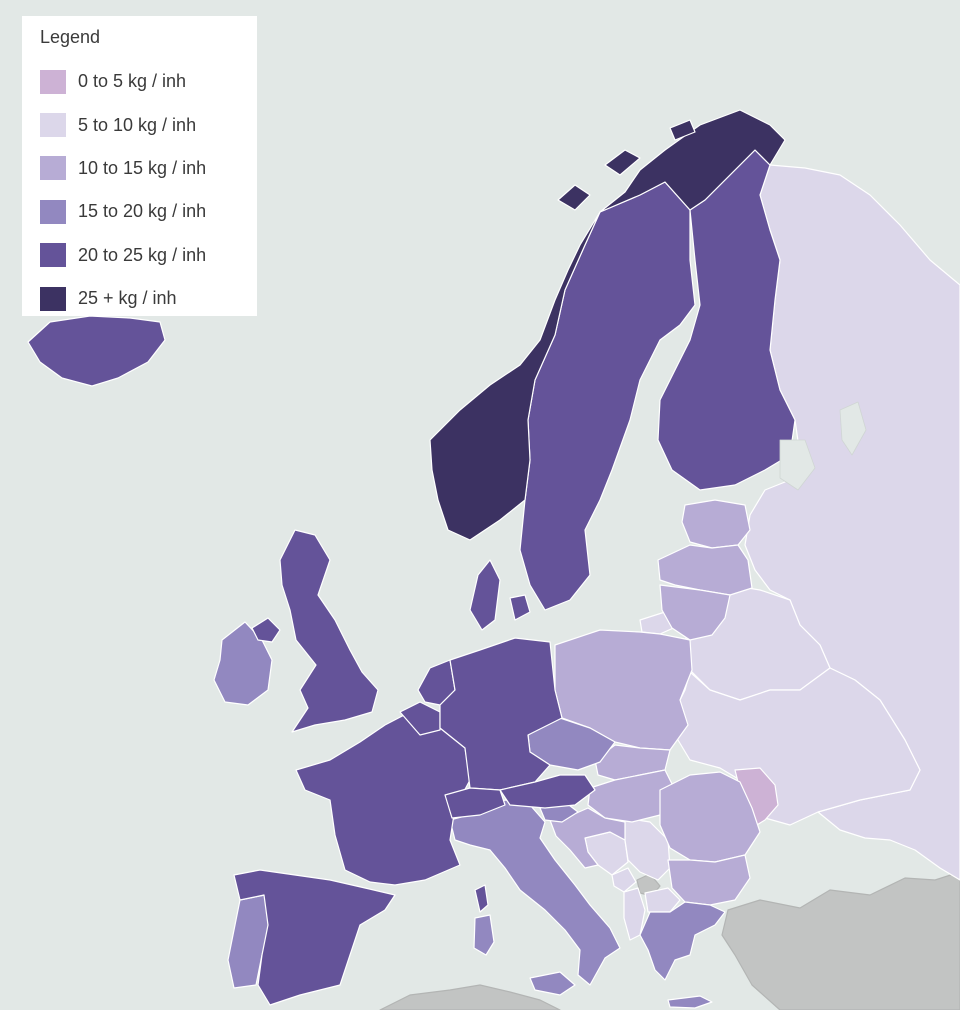 The width and height of the screenshot is (960, 1010). What do you see at coordinates (797, 746) in the screenshot?
I see `region-ukraine` at bounding box center [797, 746].